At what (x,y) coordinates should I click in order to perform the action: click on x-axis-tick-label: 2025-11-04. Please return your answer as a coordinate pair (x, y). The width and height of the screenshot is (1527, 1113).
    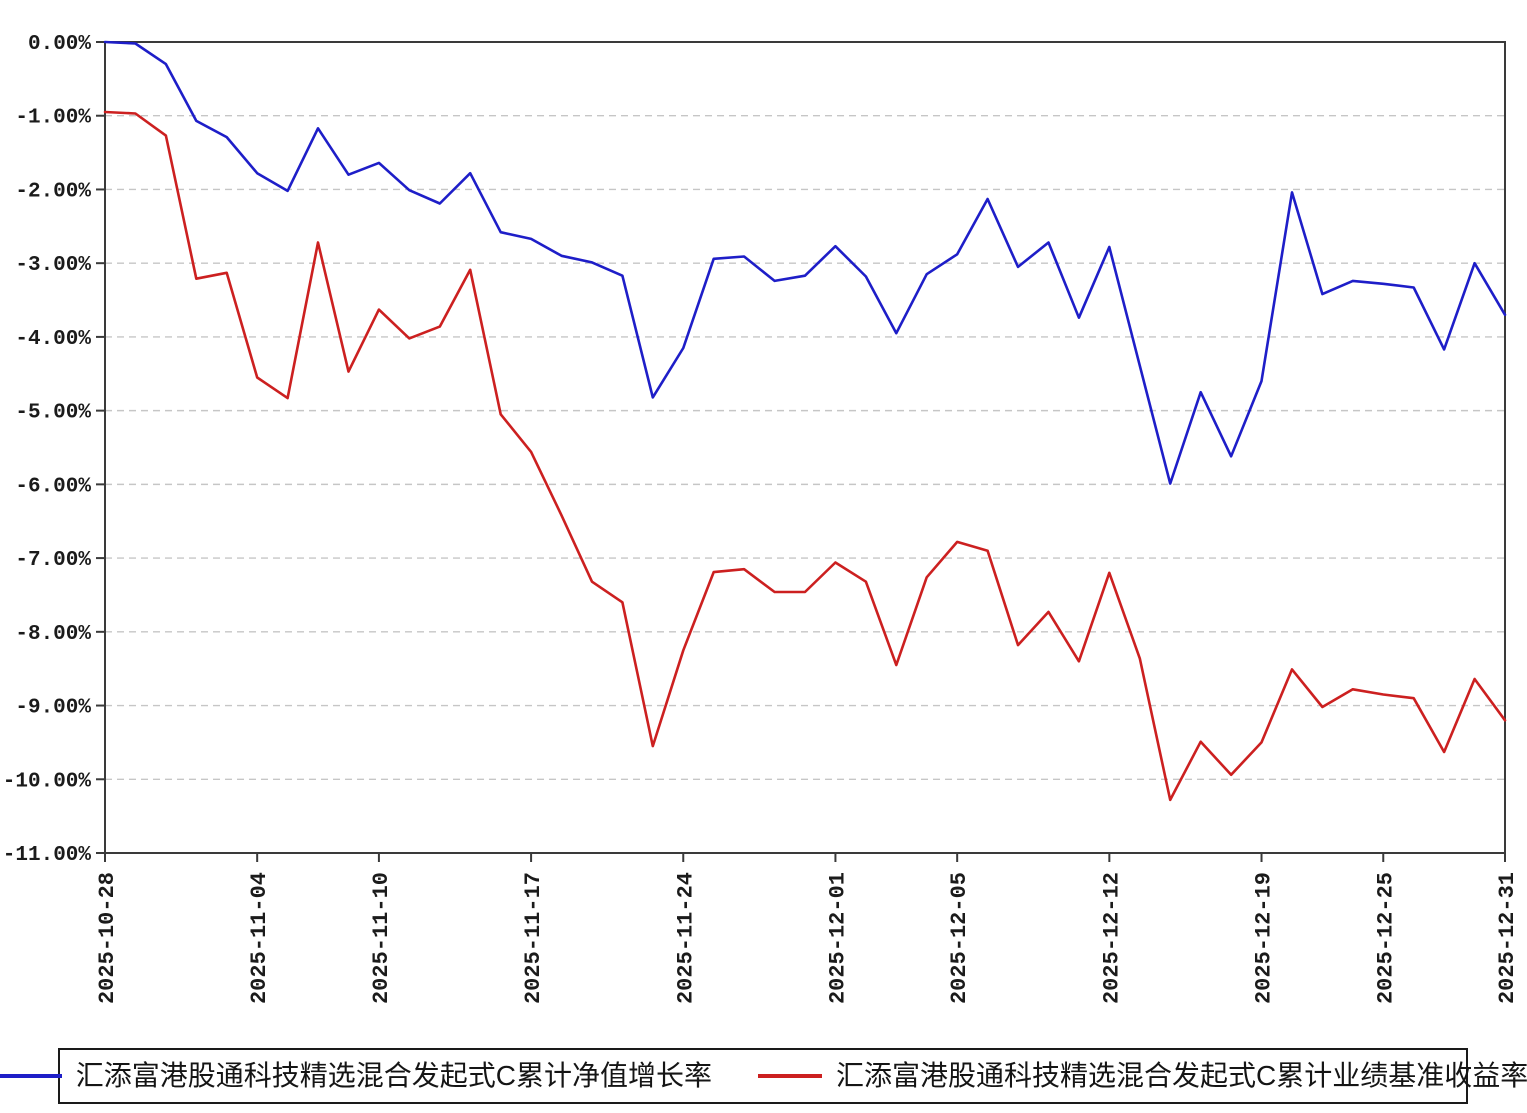
    Looking at the image, I should click on (259, 938).